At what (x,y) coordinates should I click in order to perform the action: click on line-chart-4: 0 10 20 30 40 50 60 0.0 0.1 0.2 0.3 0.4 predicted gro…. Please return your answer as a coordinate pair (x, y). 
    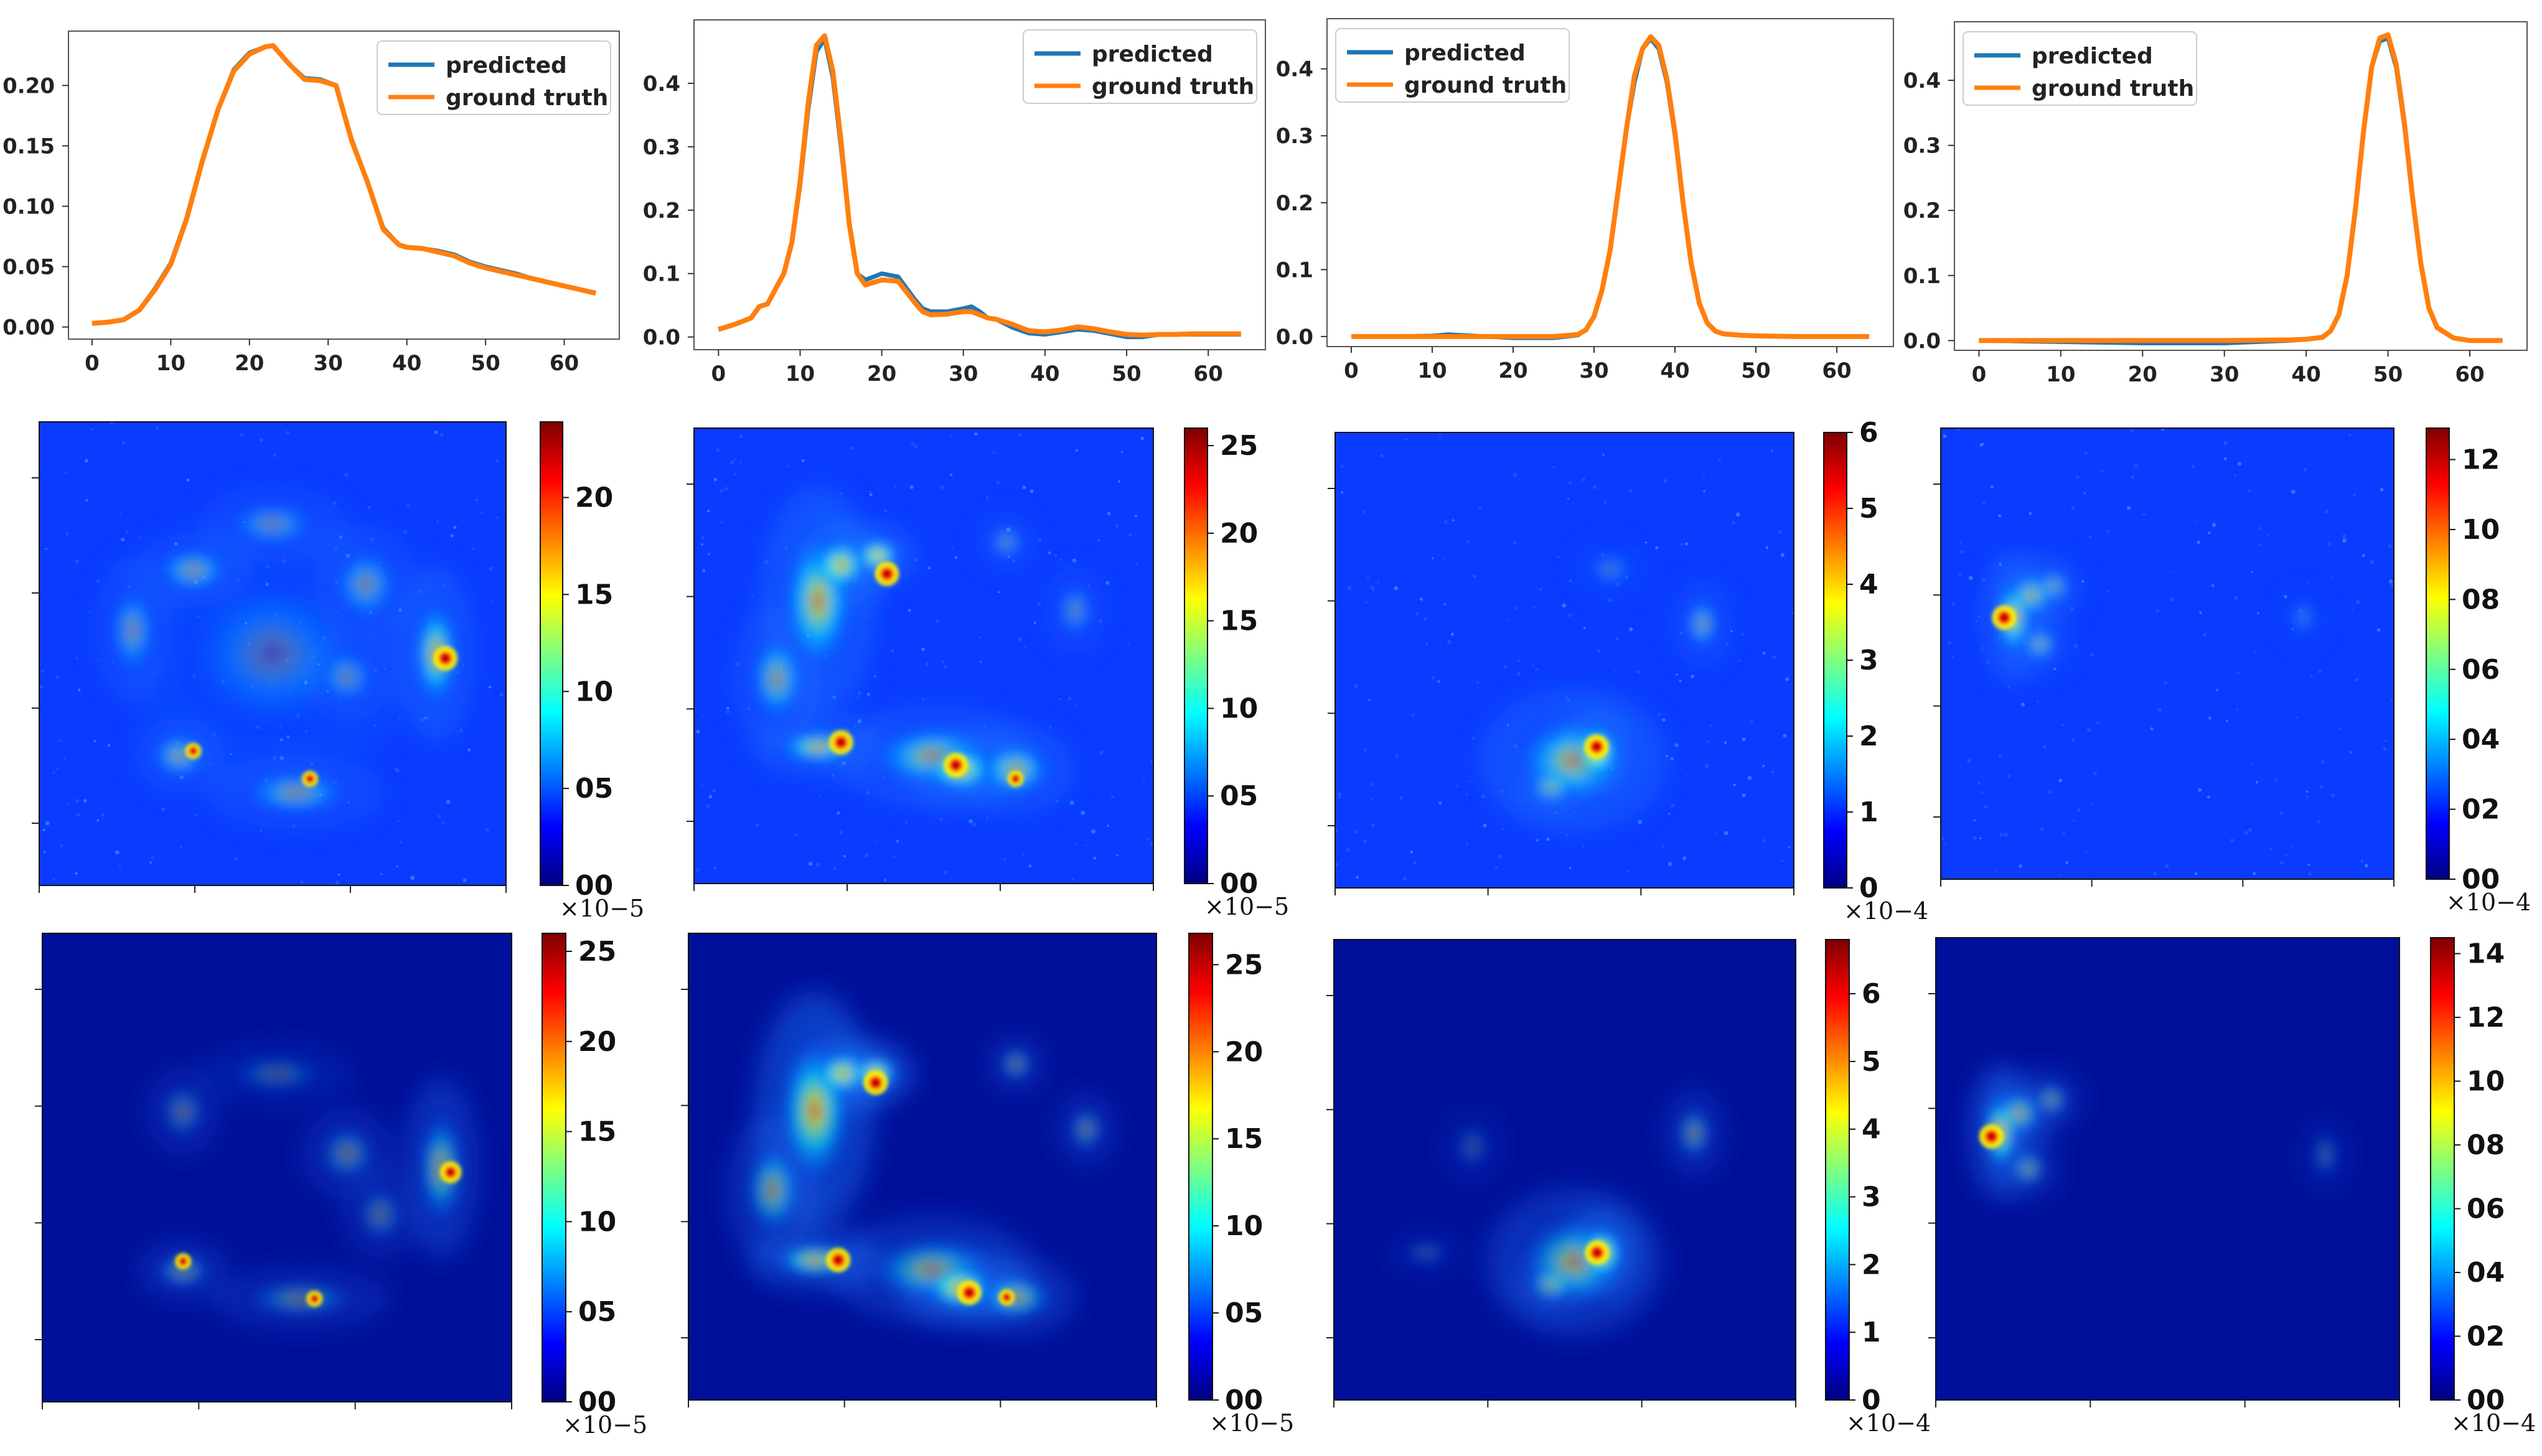
    Looking at the image, I should click on (2215, 204).